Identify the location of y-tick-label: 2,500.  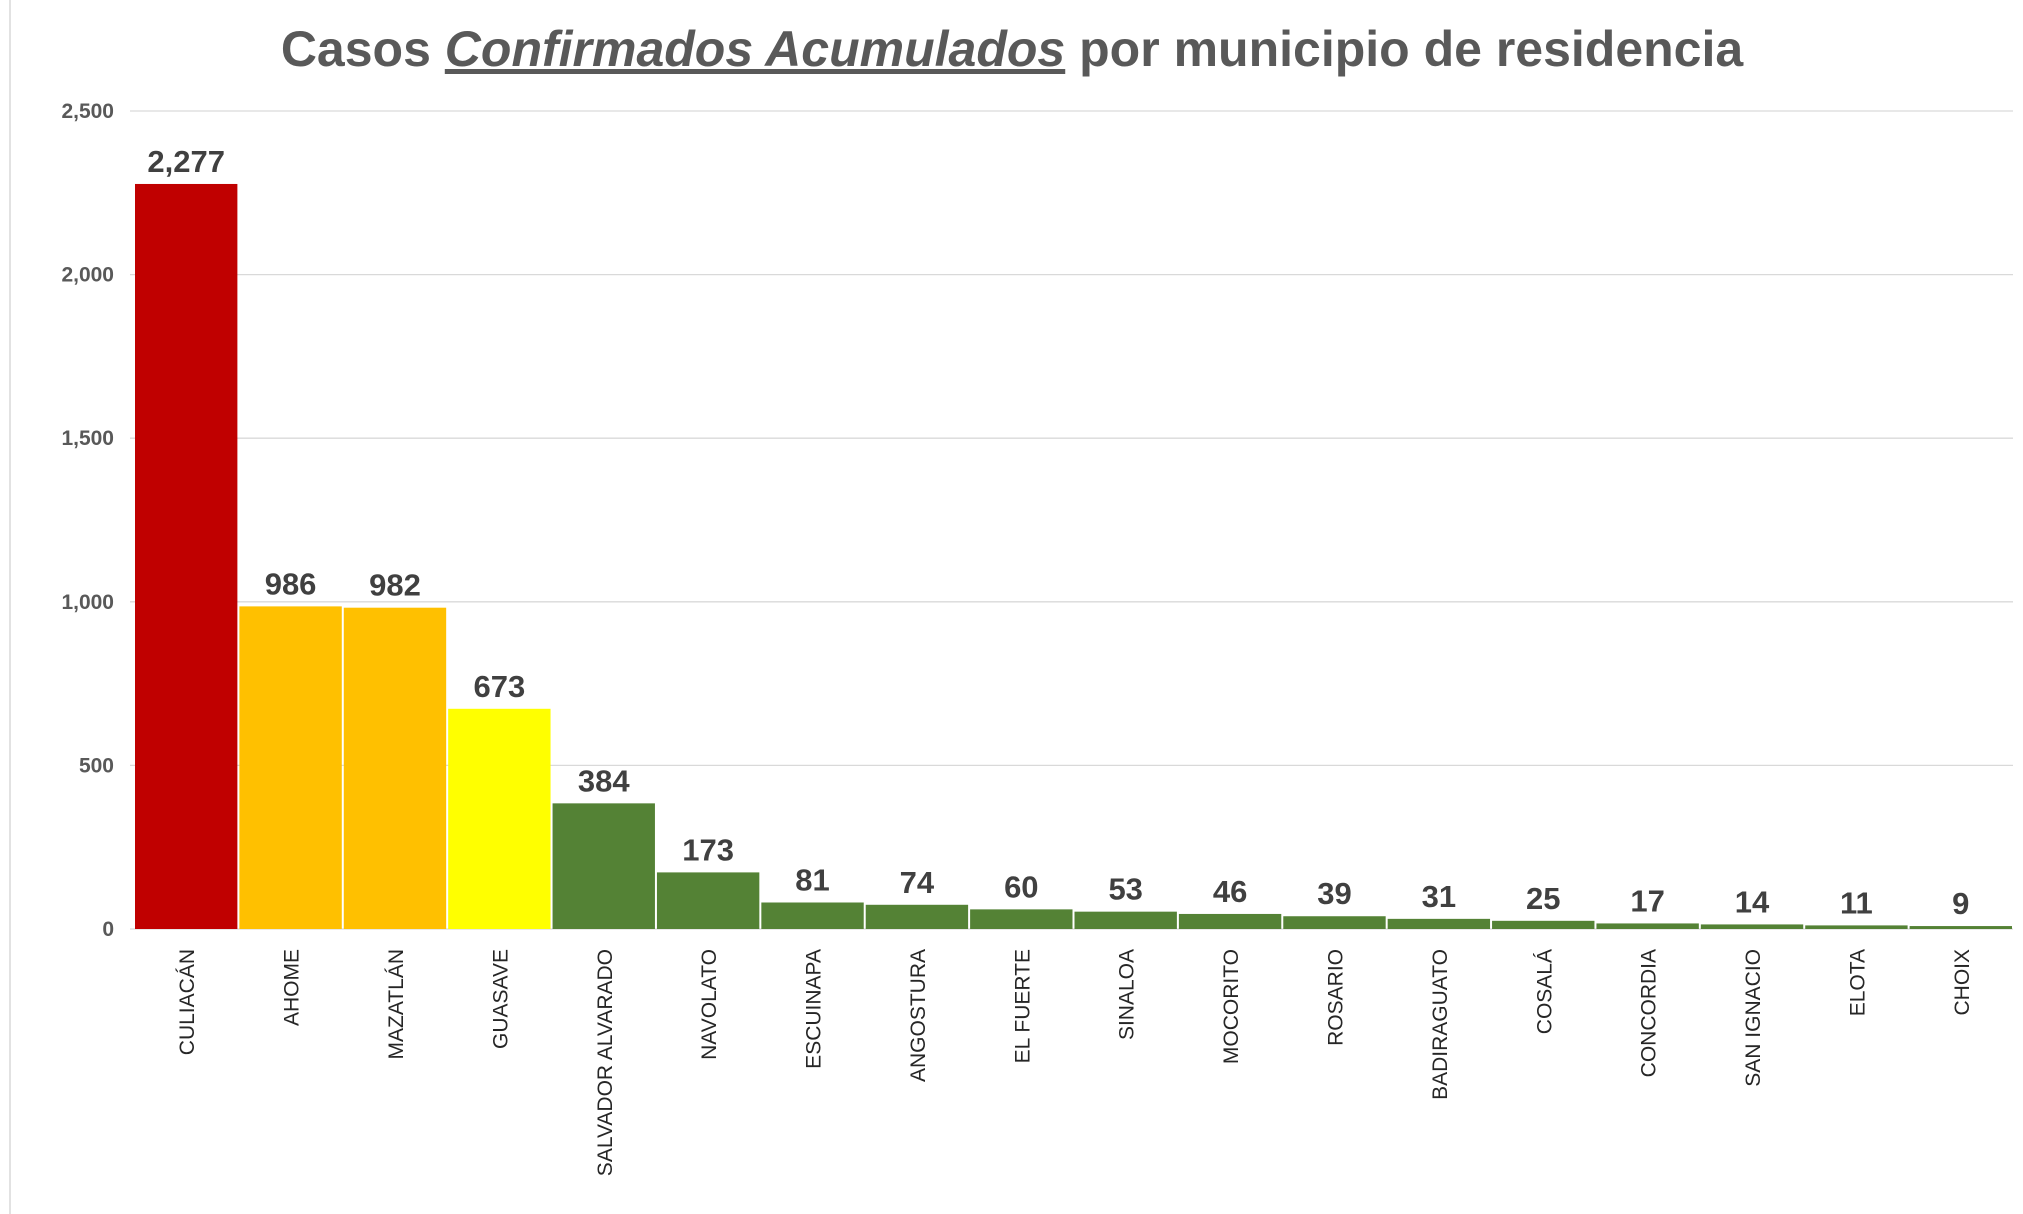
(87, 111).